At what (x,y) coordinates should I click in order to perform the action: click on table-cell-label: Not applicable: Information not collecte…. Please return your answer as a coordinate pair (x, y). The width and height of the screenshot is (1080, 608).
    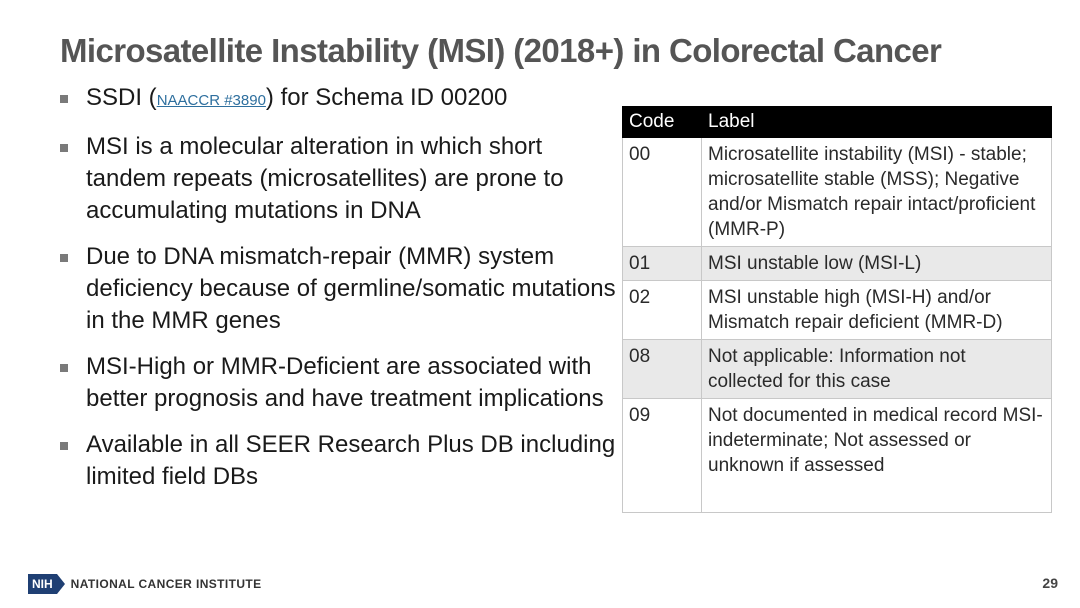
    Looking at the image, I should click on (876, 369).